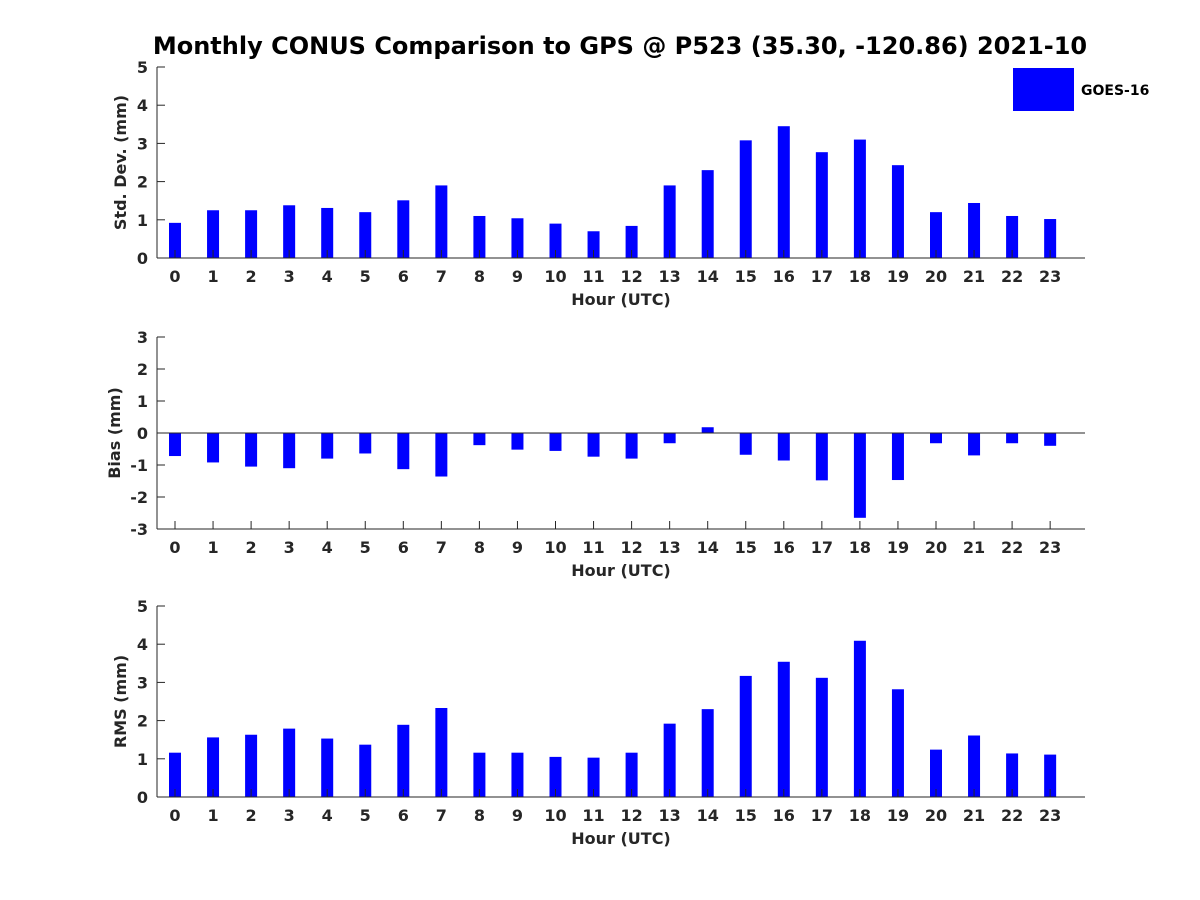 This screenshot has height=900, width=1200. I want to click on bias-y-axis-label: Bias (mm), so click(114, 433).